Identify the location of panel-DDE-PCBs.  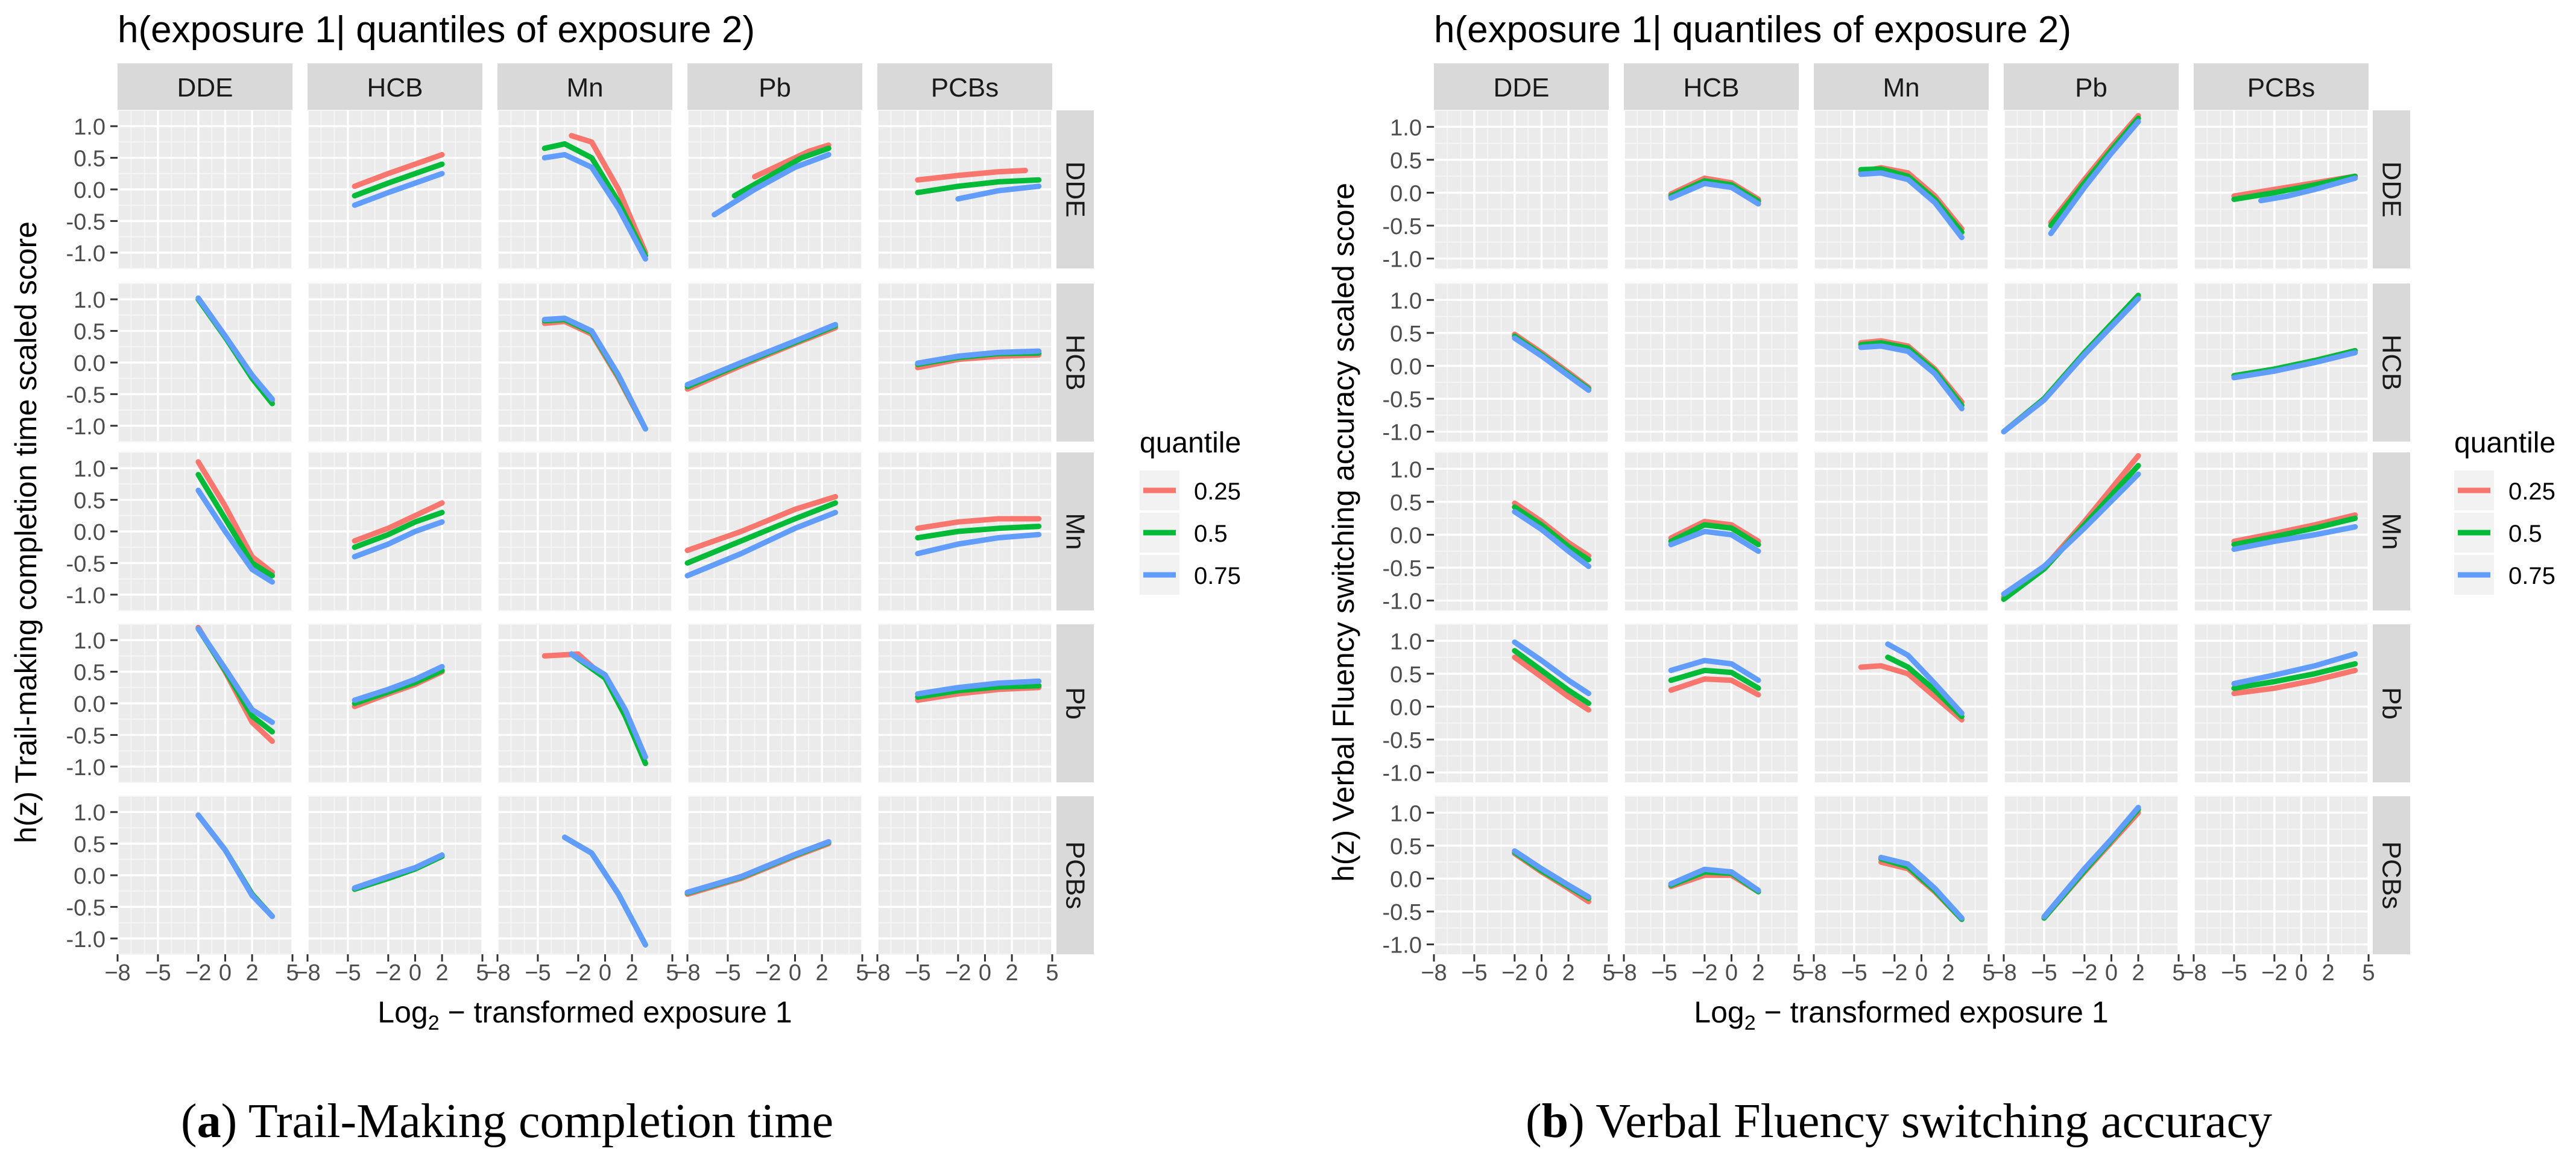
(964, 189).